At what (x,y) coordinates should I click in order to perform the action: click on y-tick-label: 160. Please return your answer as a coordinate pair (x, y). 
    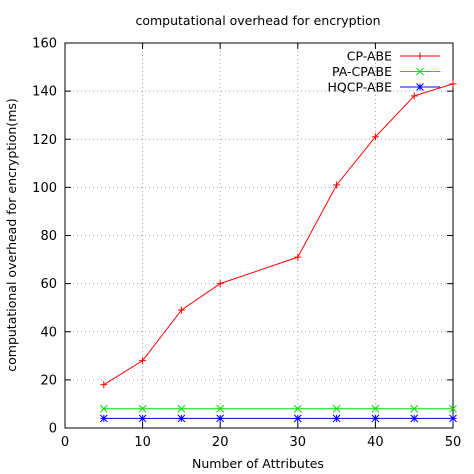
    Looking at the image, I should click on (44, 44).